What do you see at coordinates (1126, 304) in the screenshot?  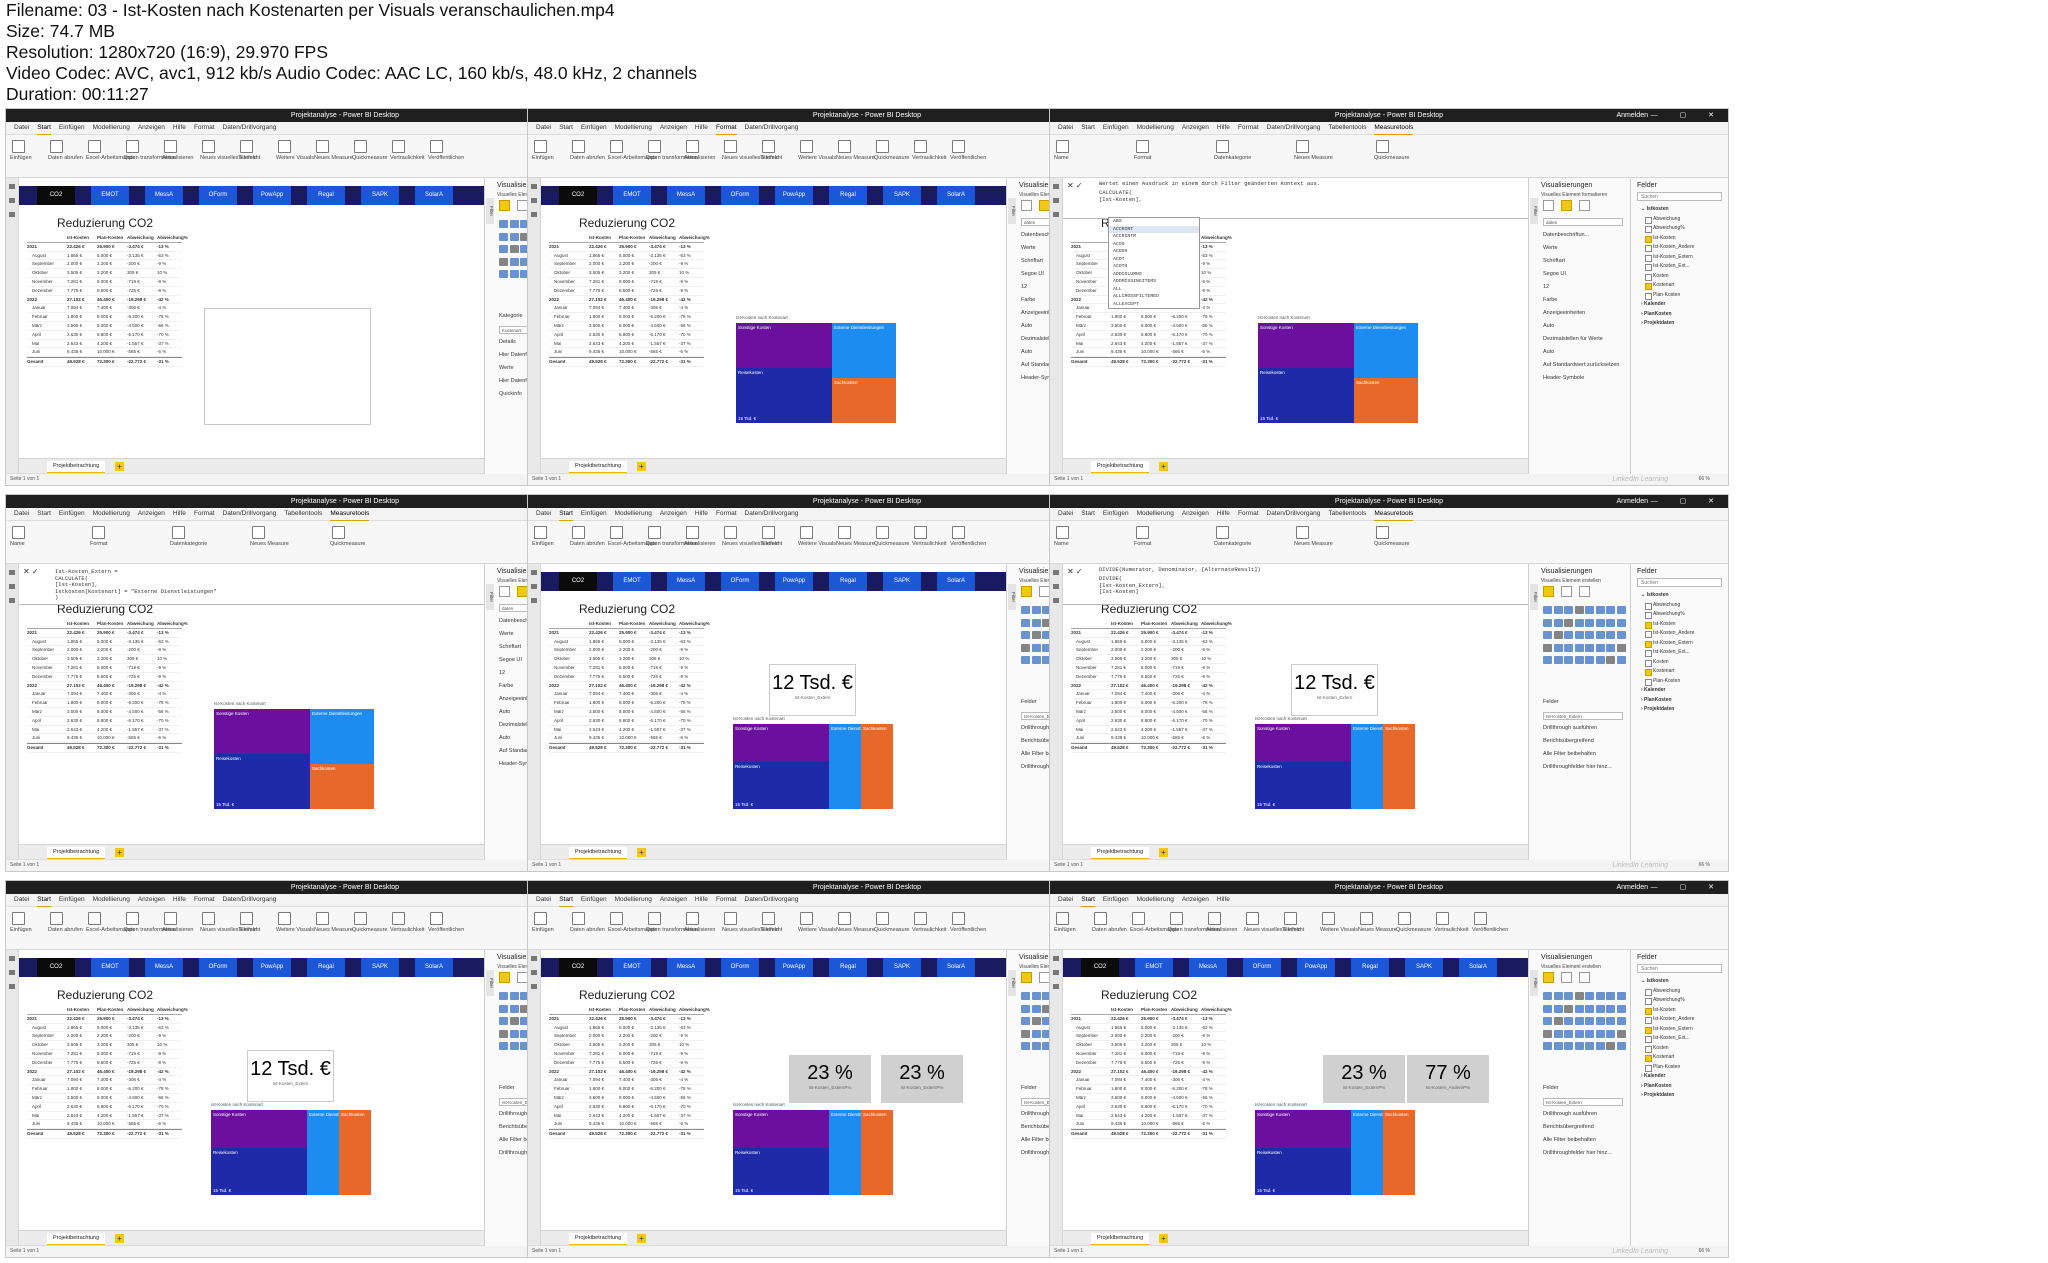 I see `autocomplete-item: ALLEXCEPT` at bounding box center [1126, 304].